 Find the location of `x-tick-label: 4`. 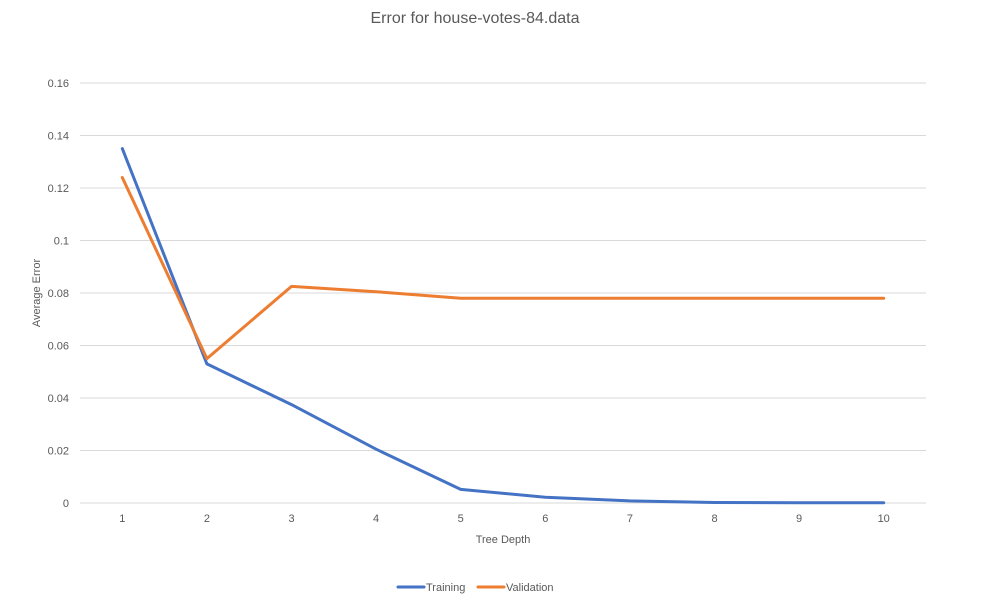

x-tick-label: 4 is located at coordinates (376, 519).